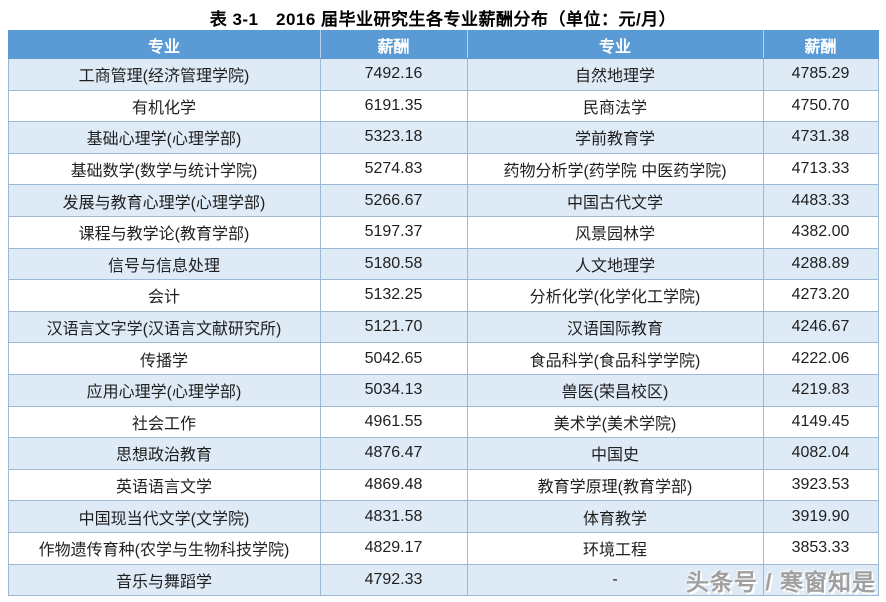 This screenshot has width=886, height=602. I want to click on major-cell-left: 英语语言文学, so click(164, 485).